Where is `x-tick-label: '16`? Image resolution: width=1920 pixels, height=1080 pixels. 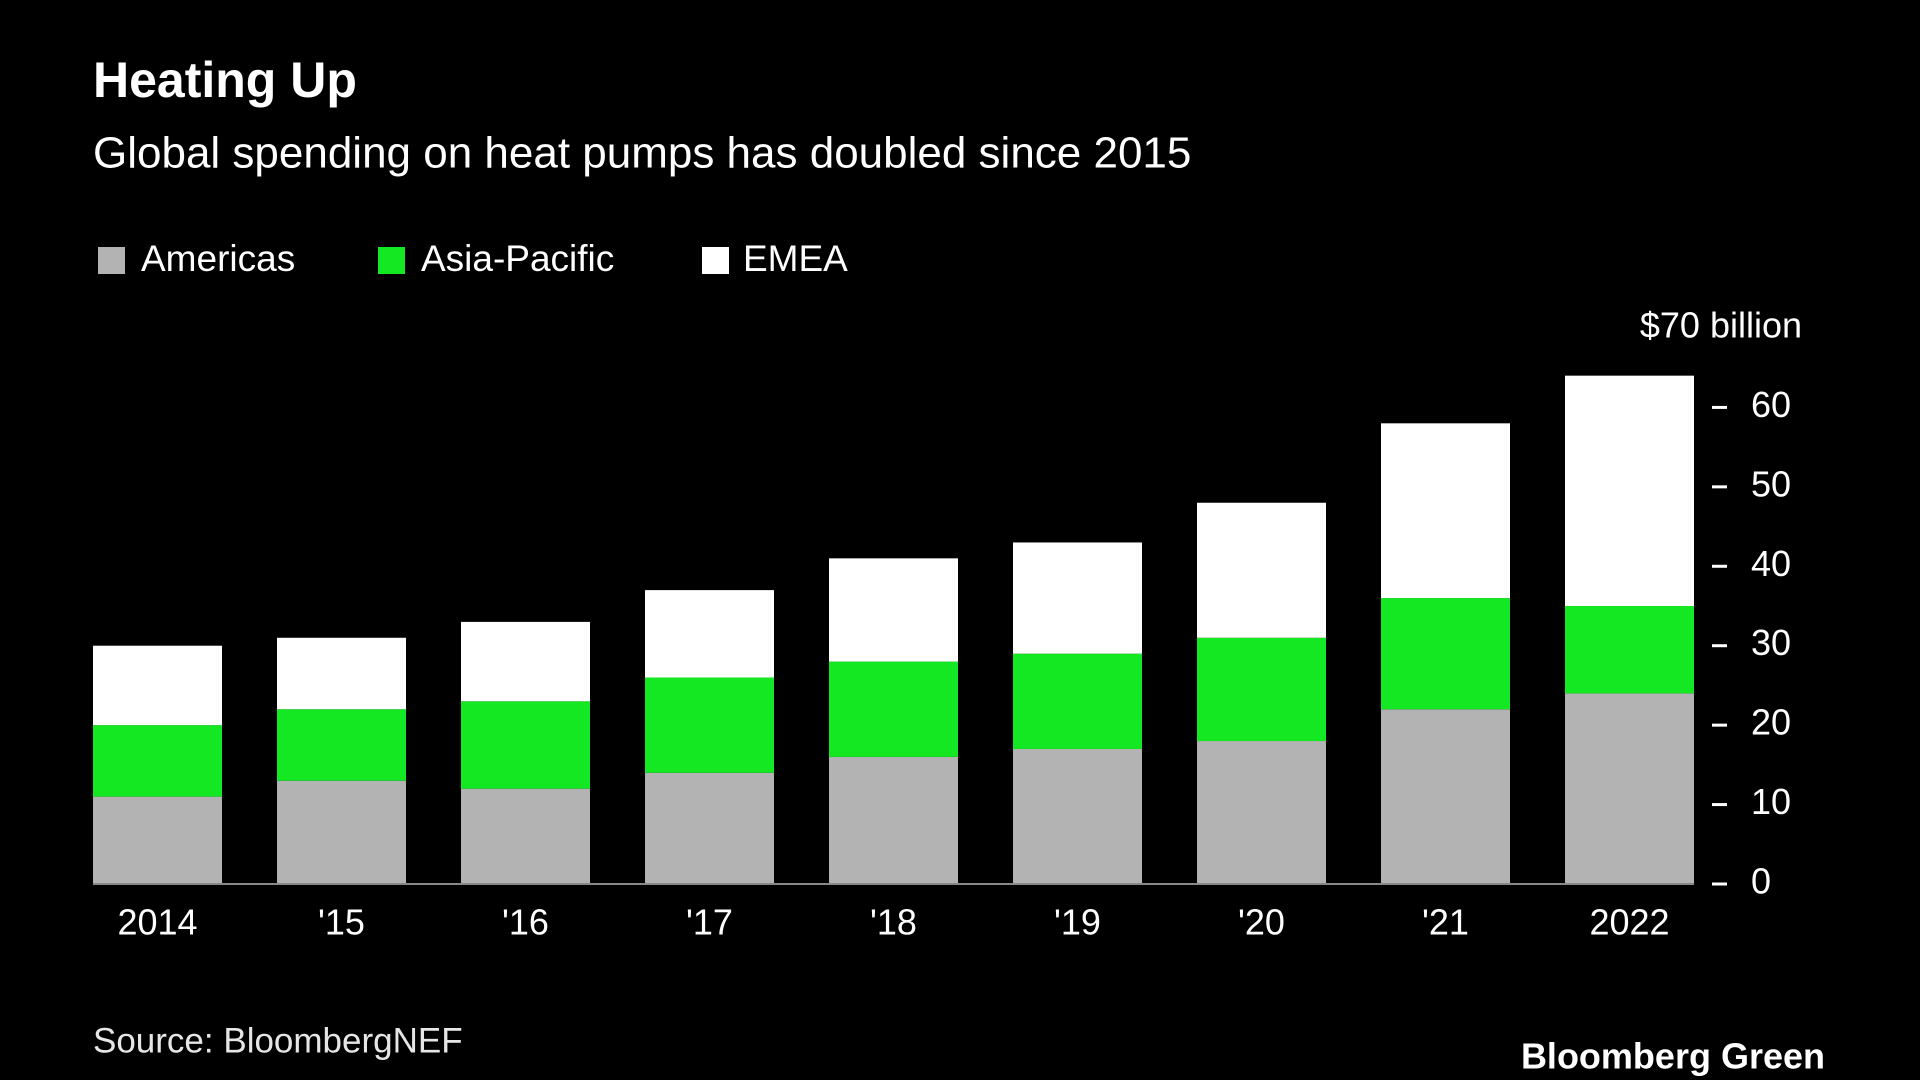 x-tick-label: '16 is located at coordinates (525, 922).